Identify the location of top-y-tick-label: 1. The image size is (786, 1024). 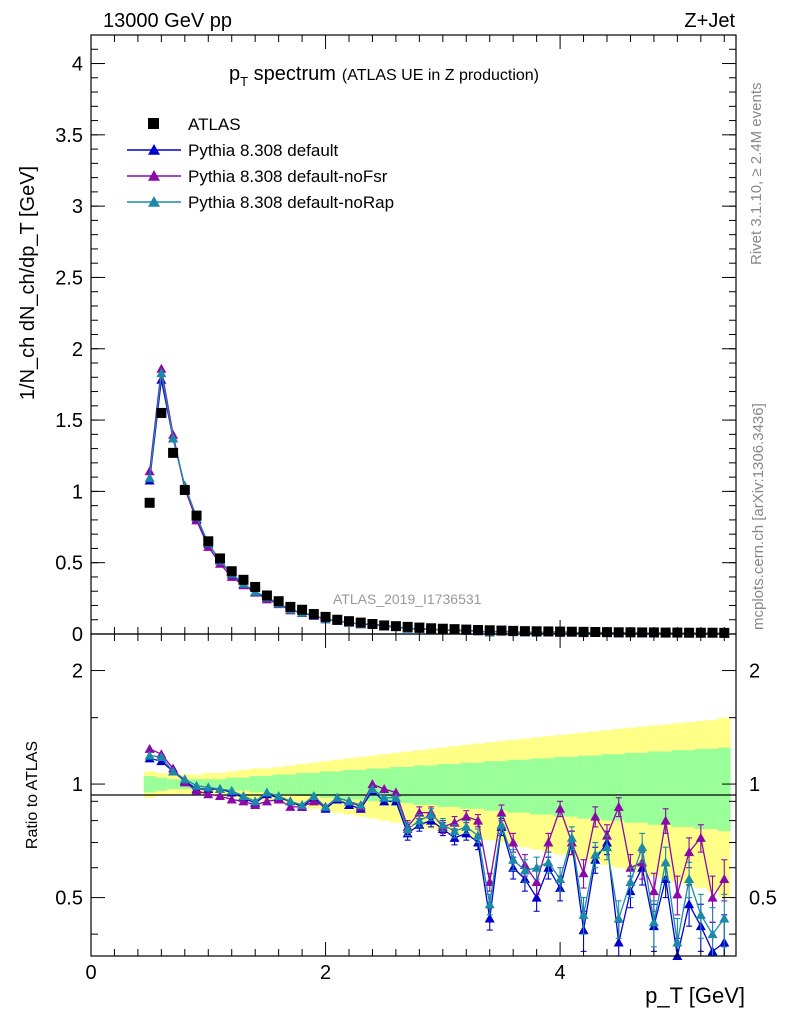
(77, 492).